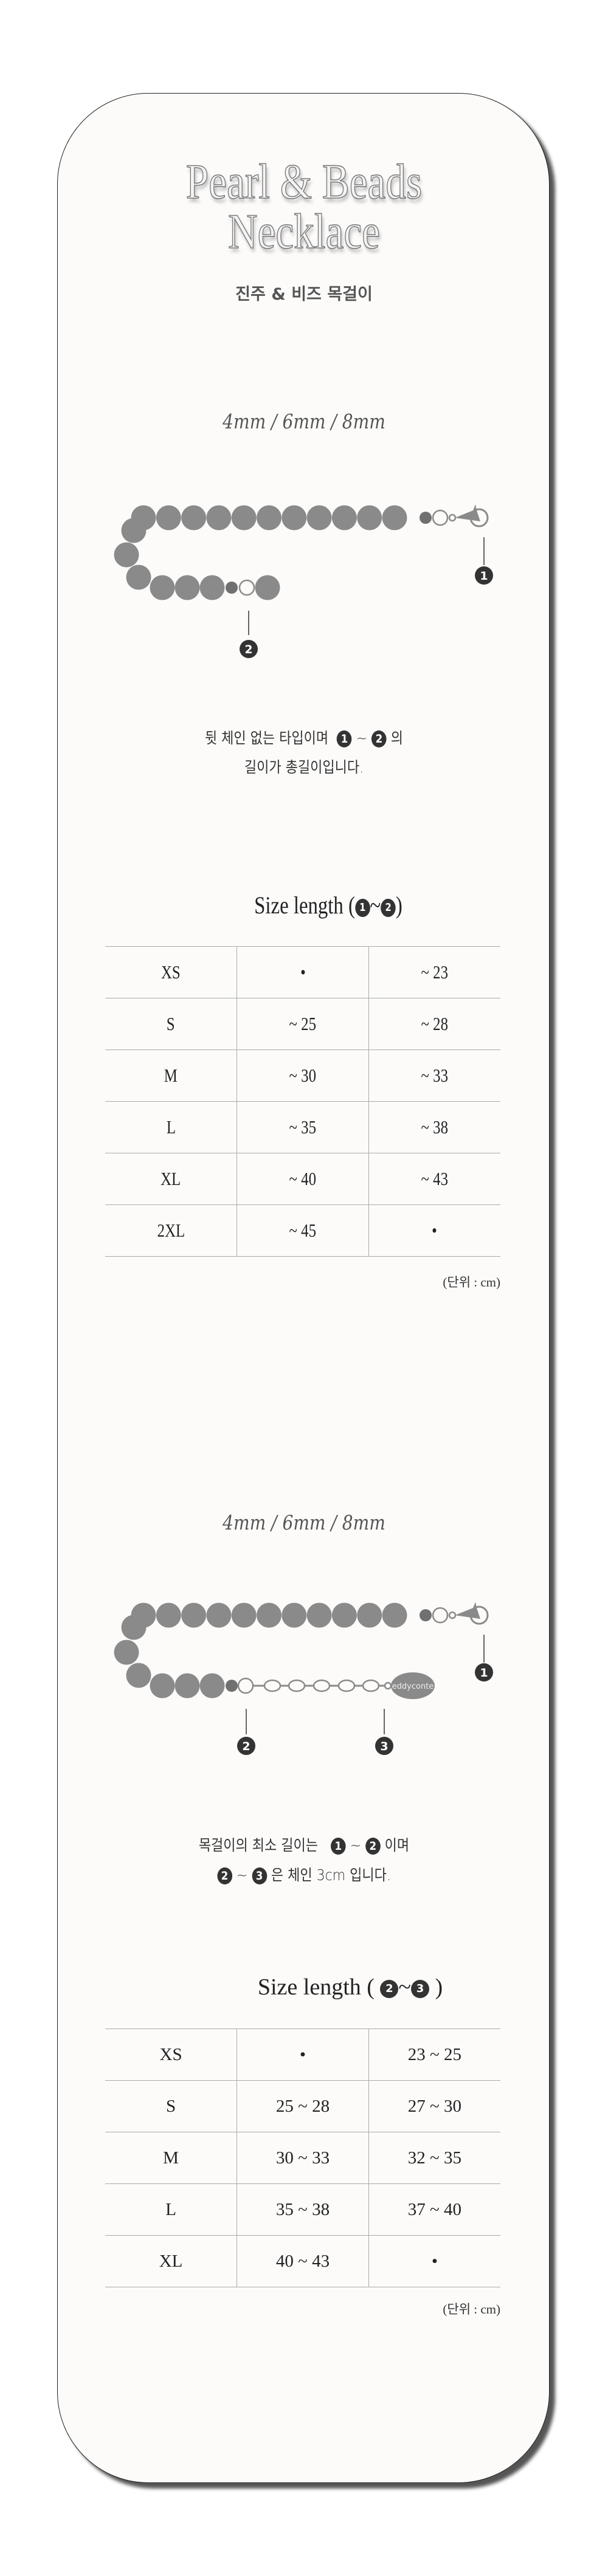 The width and height of the screenshot is (608, 2576). Describe the element at coordinates (246, 1746) in the screenshot. I see `marker-2-label: 2` at that location.